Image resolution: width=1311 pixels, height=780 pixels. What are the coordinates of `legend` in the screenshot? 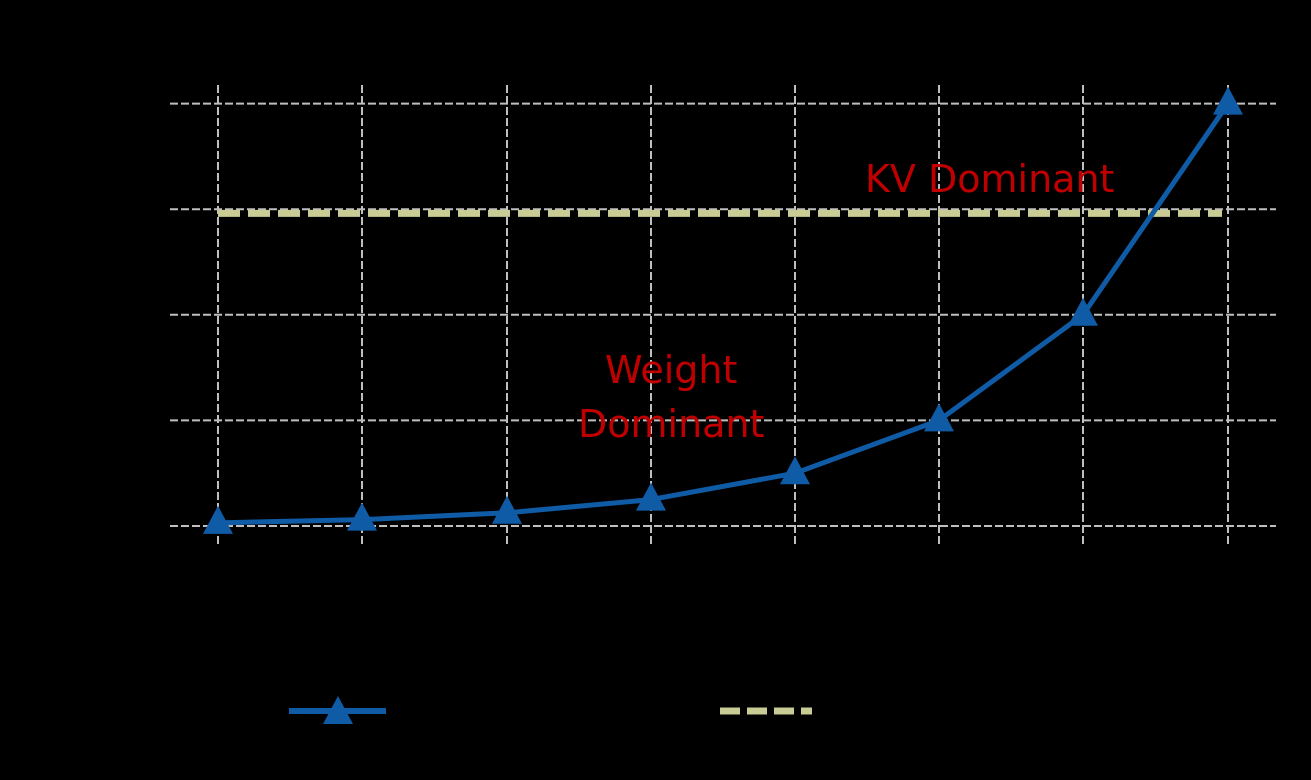 It's located at (550, 710).